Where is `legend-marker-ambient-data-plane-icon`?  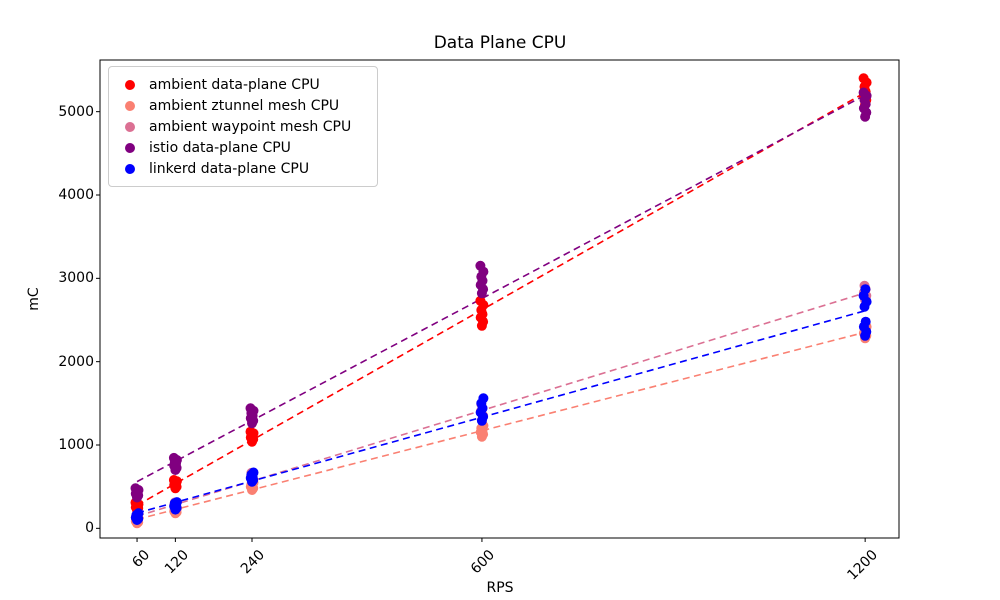
legend-marker-ambient-data-plane-icon is located at coordinates (130, 84).